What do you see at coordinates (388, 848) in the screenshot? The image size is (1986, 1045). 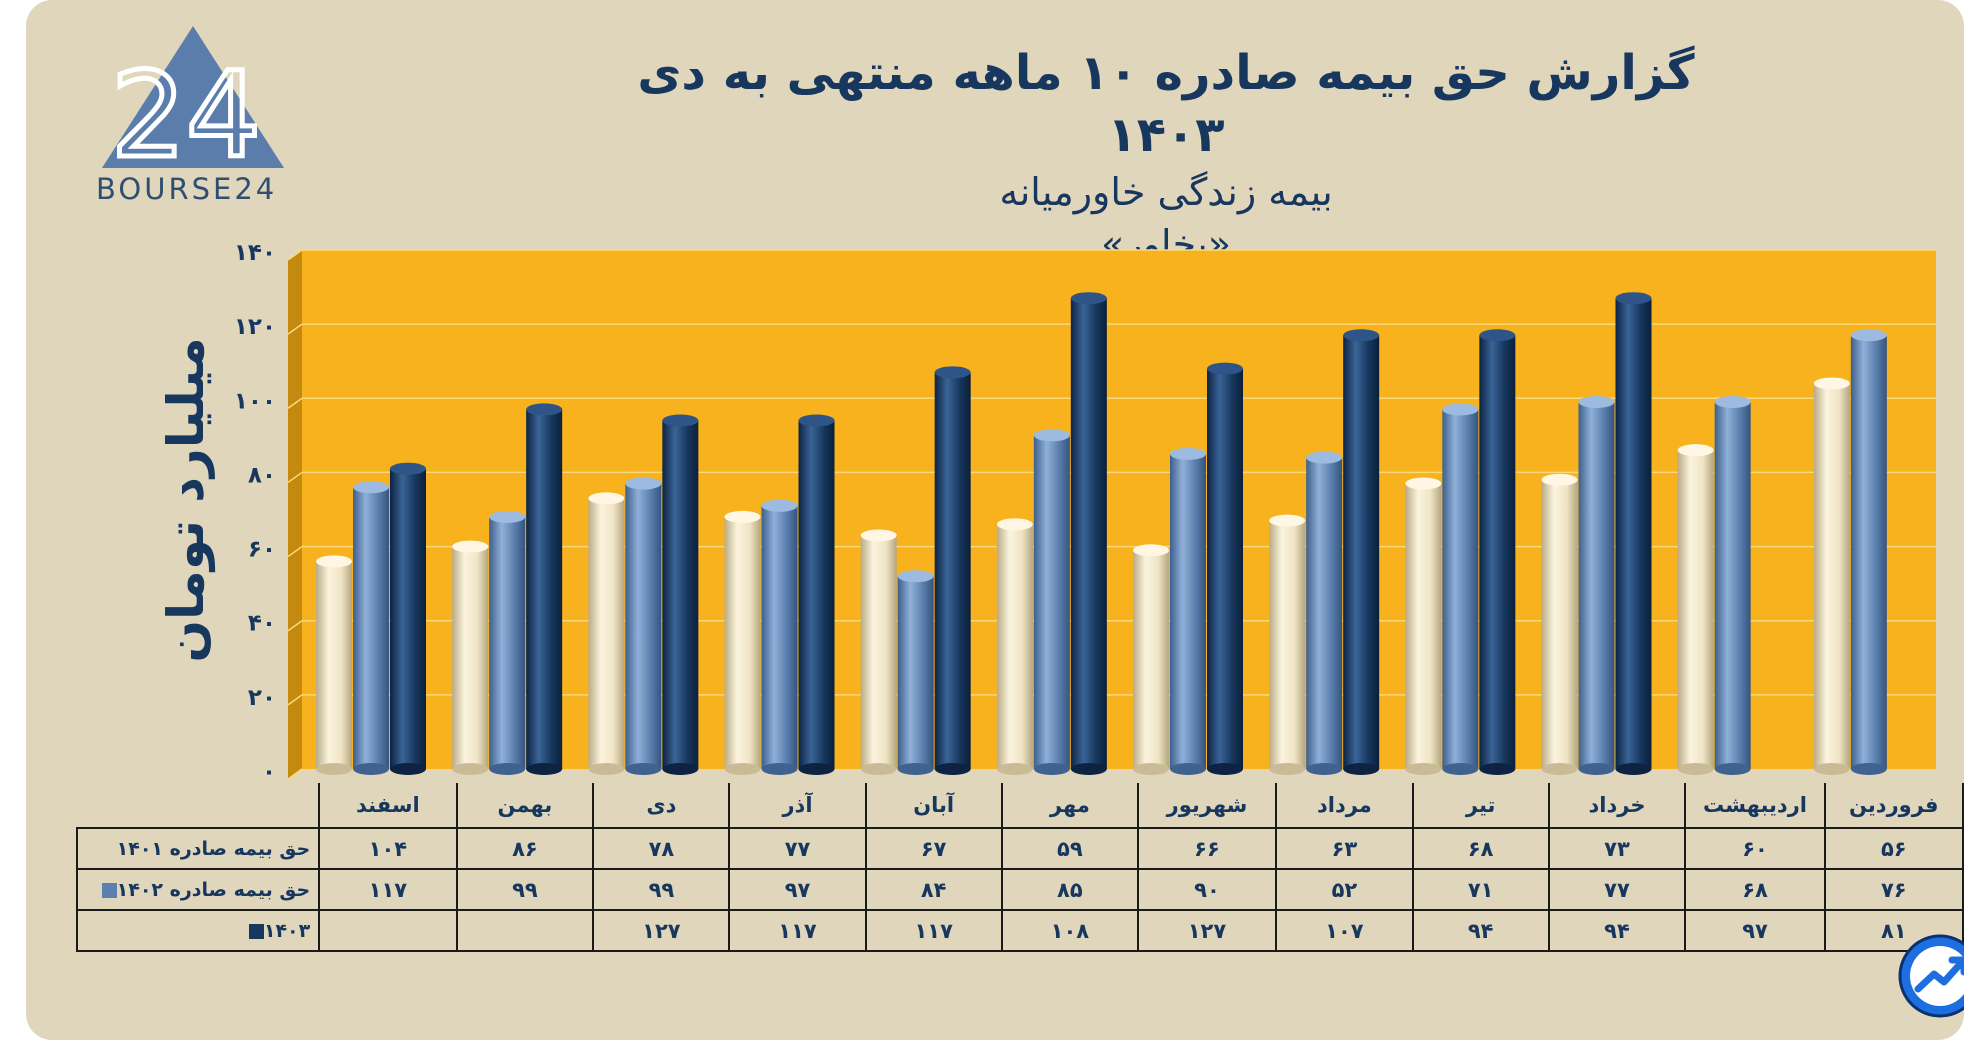 I see `table-cell: ۱۰۴` at bounding box center [388, 848].